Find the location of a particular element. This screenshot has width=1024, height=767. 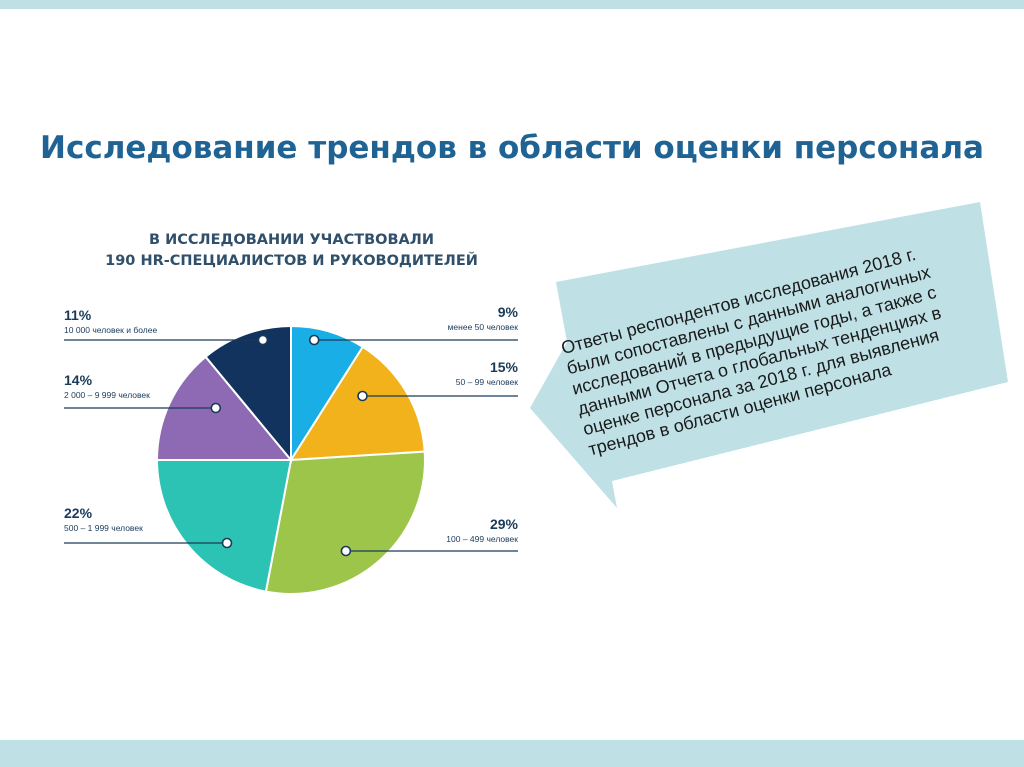

slice-percent-2000-9999: 14% is located at coordinates (78, 380).